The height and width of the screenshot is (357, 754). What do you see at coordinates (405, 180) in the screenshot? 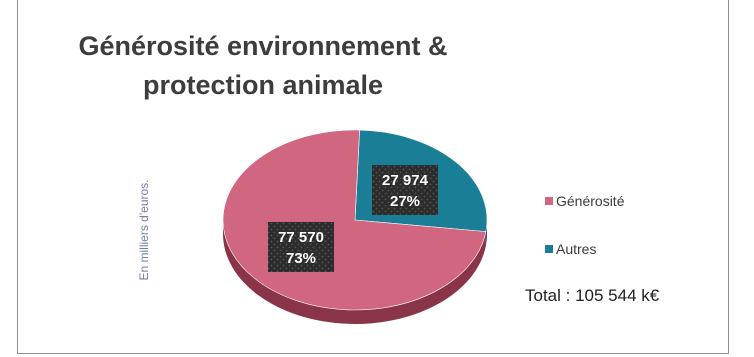
I see `data-label-value-autres: 27 974` at bounding box center [405, 180].